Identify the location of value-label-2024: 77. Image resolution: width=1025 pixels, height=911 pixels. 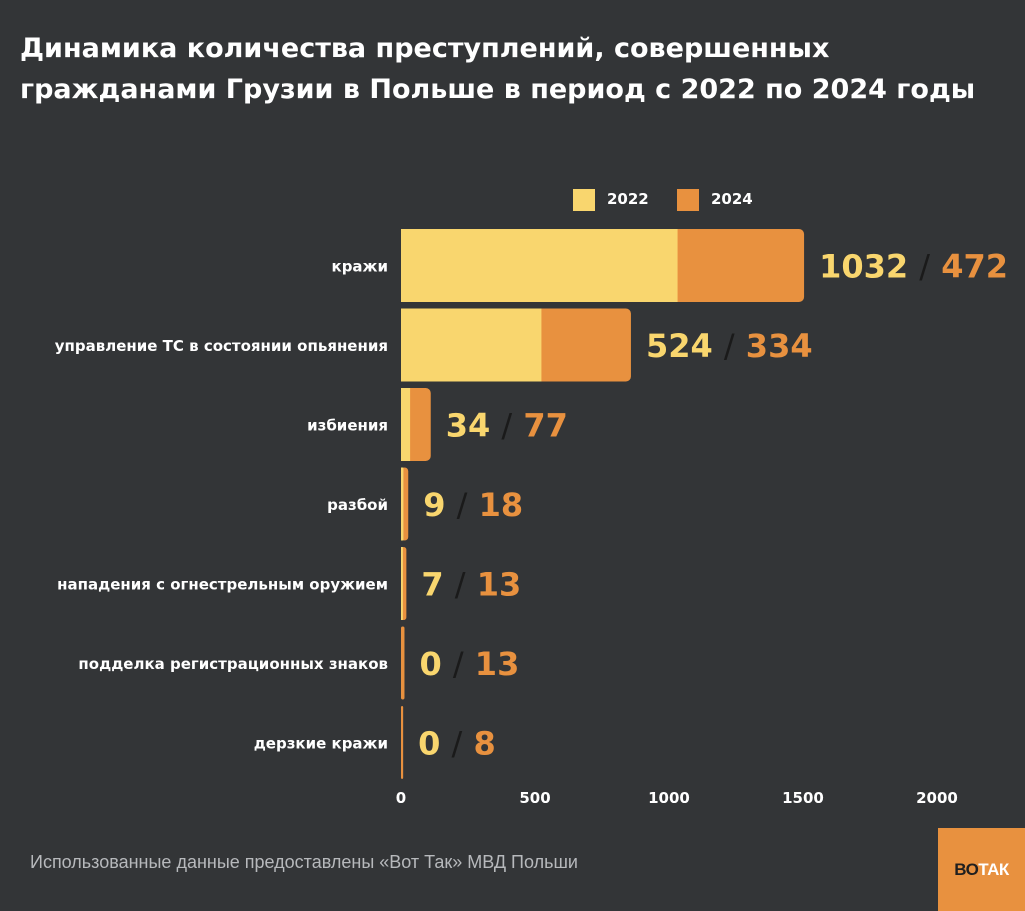
(540, 426).